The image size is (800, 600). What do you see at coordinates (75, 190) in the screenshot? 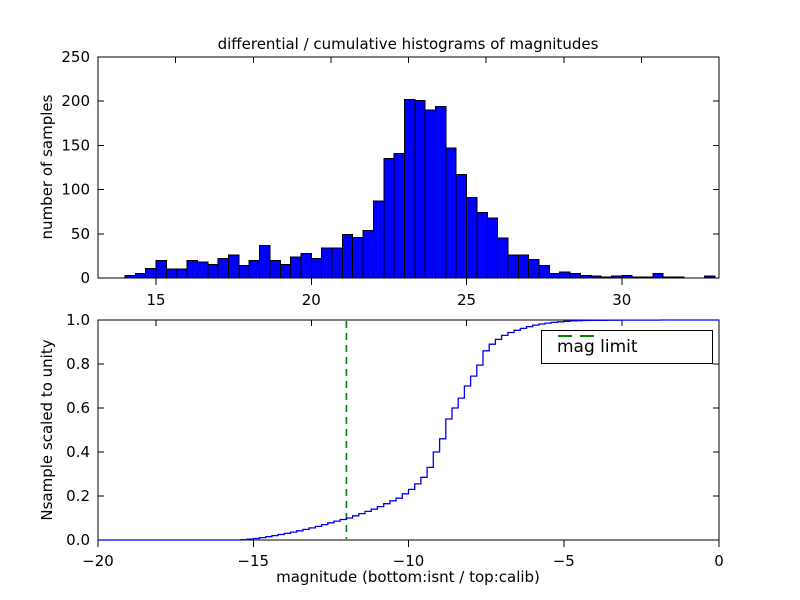
I see `tick-label: 100` at bounding box center [75, 190].